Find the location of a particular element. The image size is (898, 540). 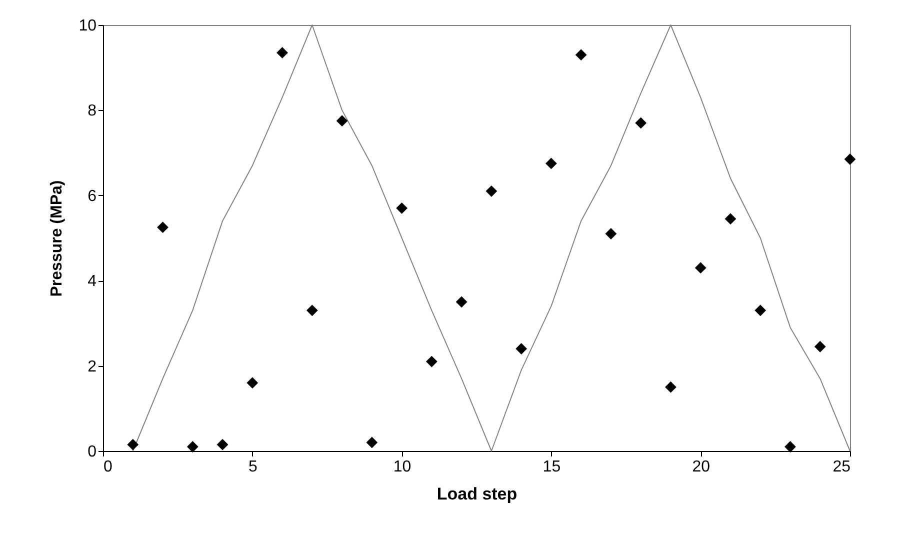

y-tick-label: 6 is located at coordinates (92, 196).